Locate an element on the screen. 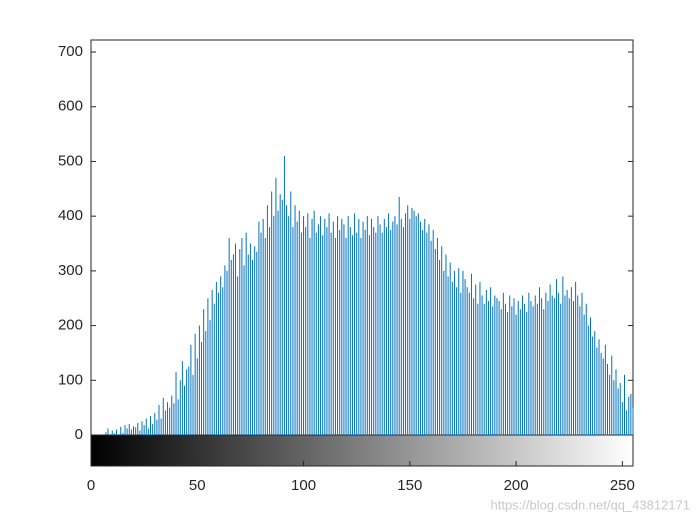 This screenshot has height=530, width=700. x-tick-label: 100 is located at coordinates (303, 485).